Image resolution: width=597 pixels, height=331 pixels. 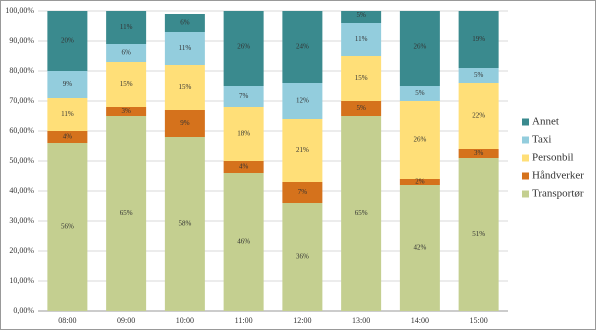 I want to click on y-tick-label: 90,00%, so click(x=21, y=40).